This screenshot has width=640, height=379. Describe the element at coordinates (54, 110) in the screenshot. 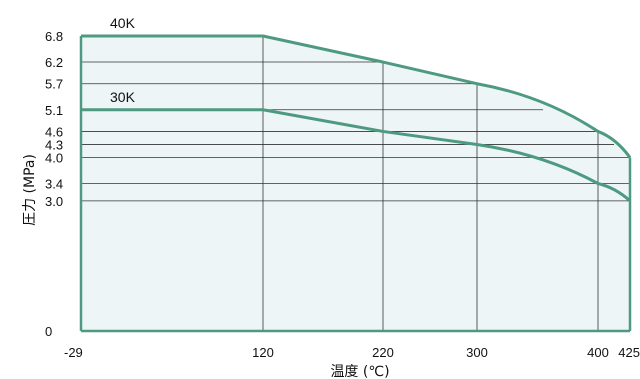

I see `y-tick-label: 5.1` at that location.